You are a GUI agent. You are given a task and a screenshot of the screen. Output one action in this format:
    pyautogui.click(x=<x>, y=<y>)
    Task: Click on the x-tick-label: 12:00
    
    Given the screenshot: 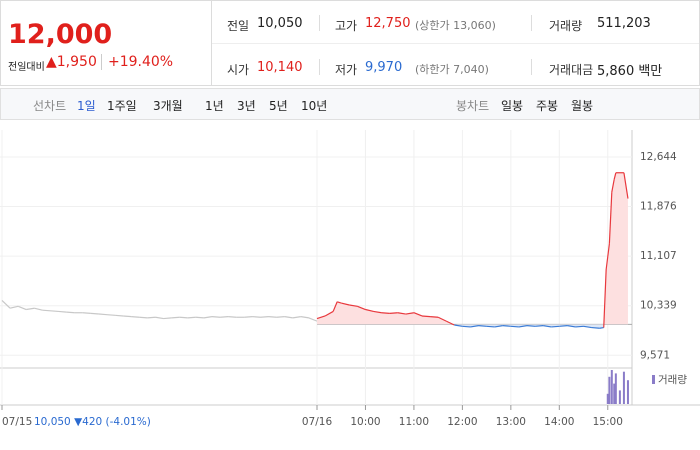 What is the action you would take?
    pyautogui.click(x=462, y=422)
    